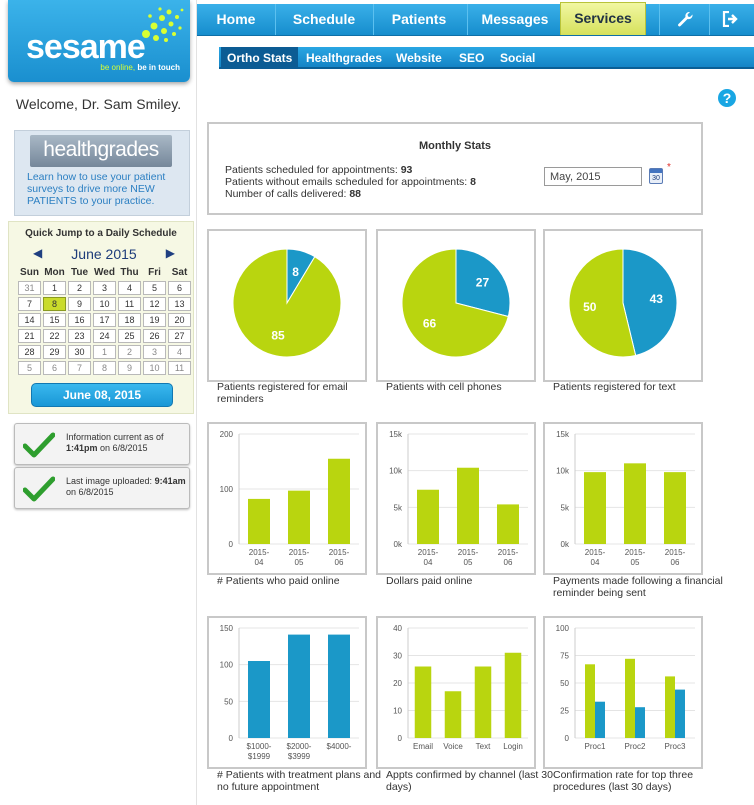 The width and height of the screenshot is (754, 805). Describe the element at coordinates (236, 19) in the screenshot. I see `nav-home: Home` at that location.